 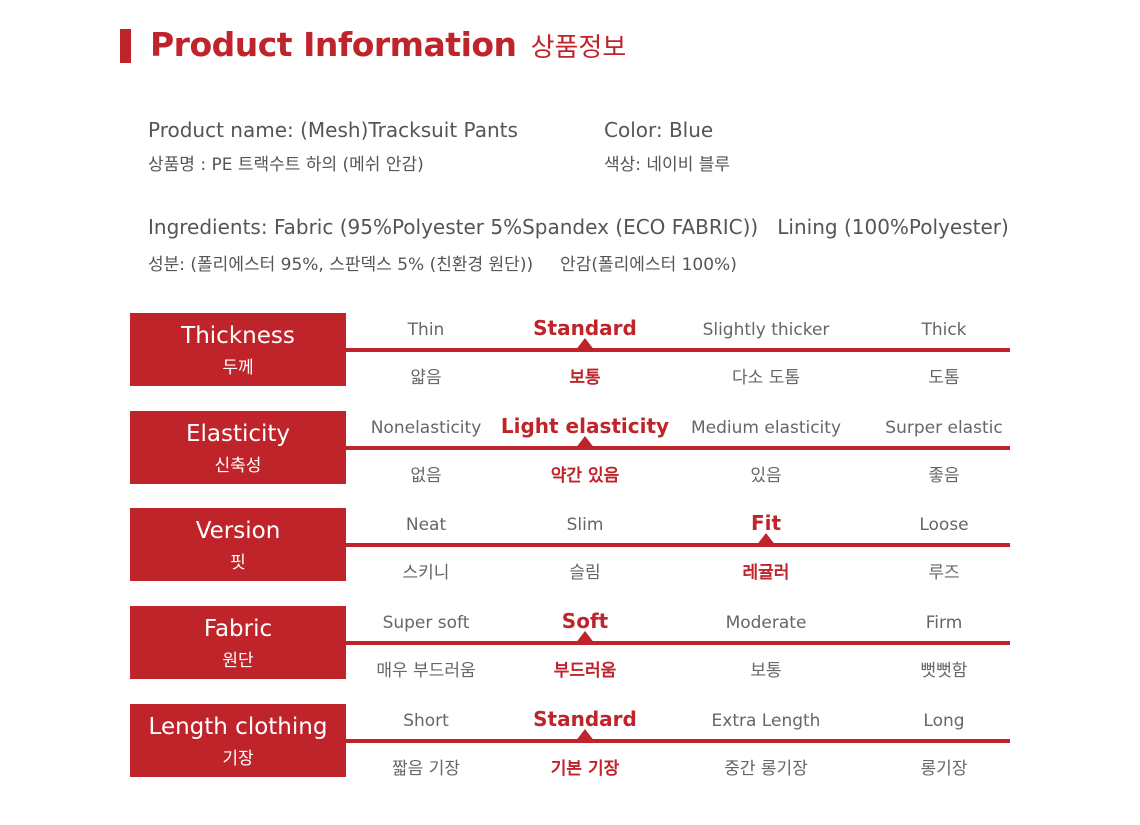 What do you see at coordinates (426, 769) in the screenshot?
I see `option-ko: 짧음 기장` at bounding box center [426, 769].